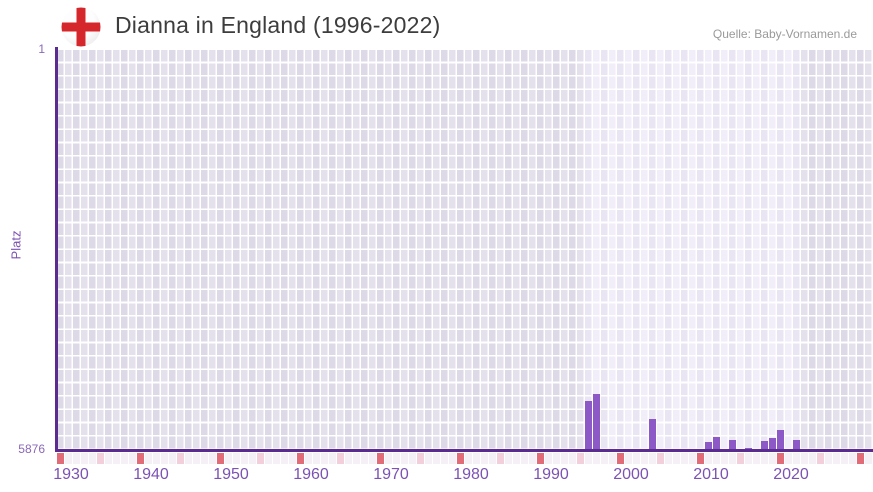 This screenshot has width=873, height=492. I want to click on year-marker-1996, so click(588, 458).